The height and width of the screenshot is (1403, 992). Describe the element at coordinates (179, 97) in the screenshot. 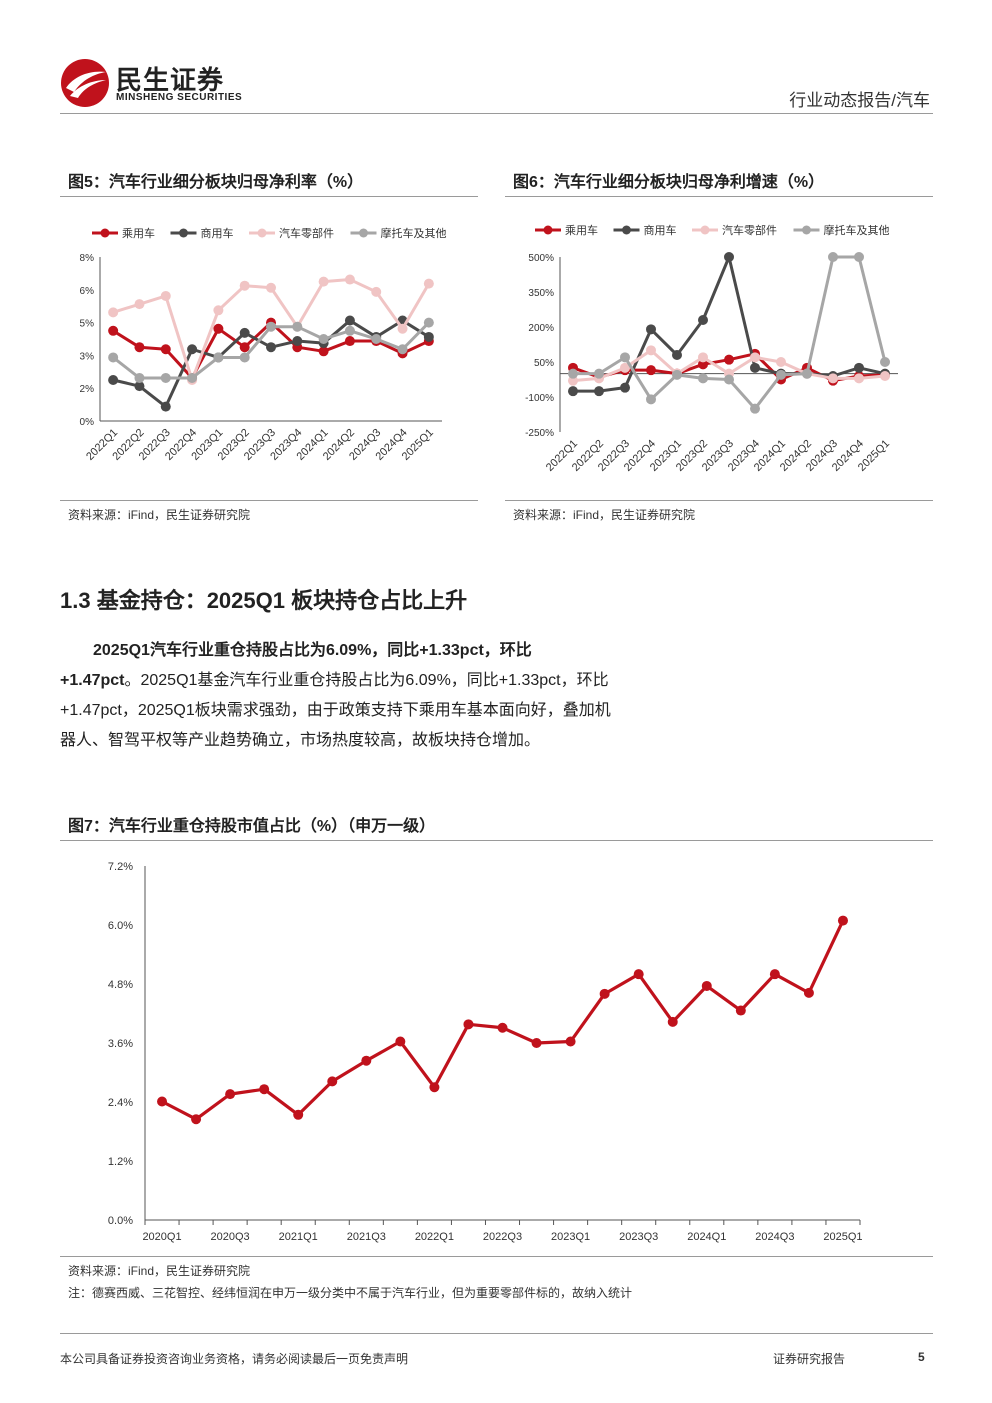

I see `brand-name-en: MINSHENG SECURITIES` at that location.